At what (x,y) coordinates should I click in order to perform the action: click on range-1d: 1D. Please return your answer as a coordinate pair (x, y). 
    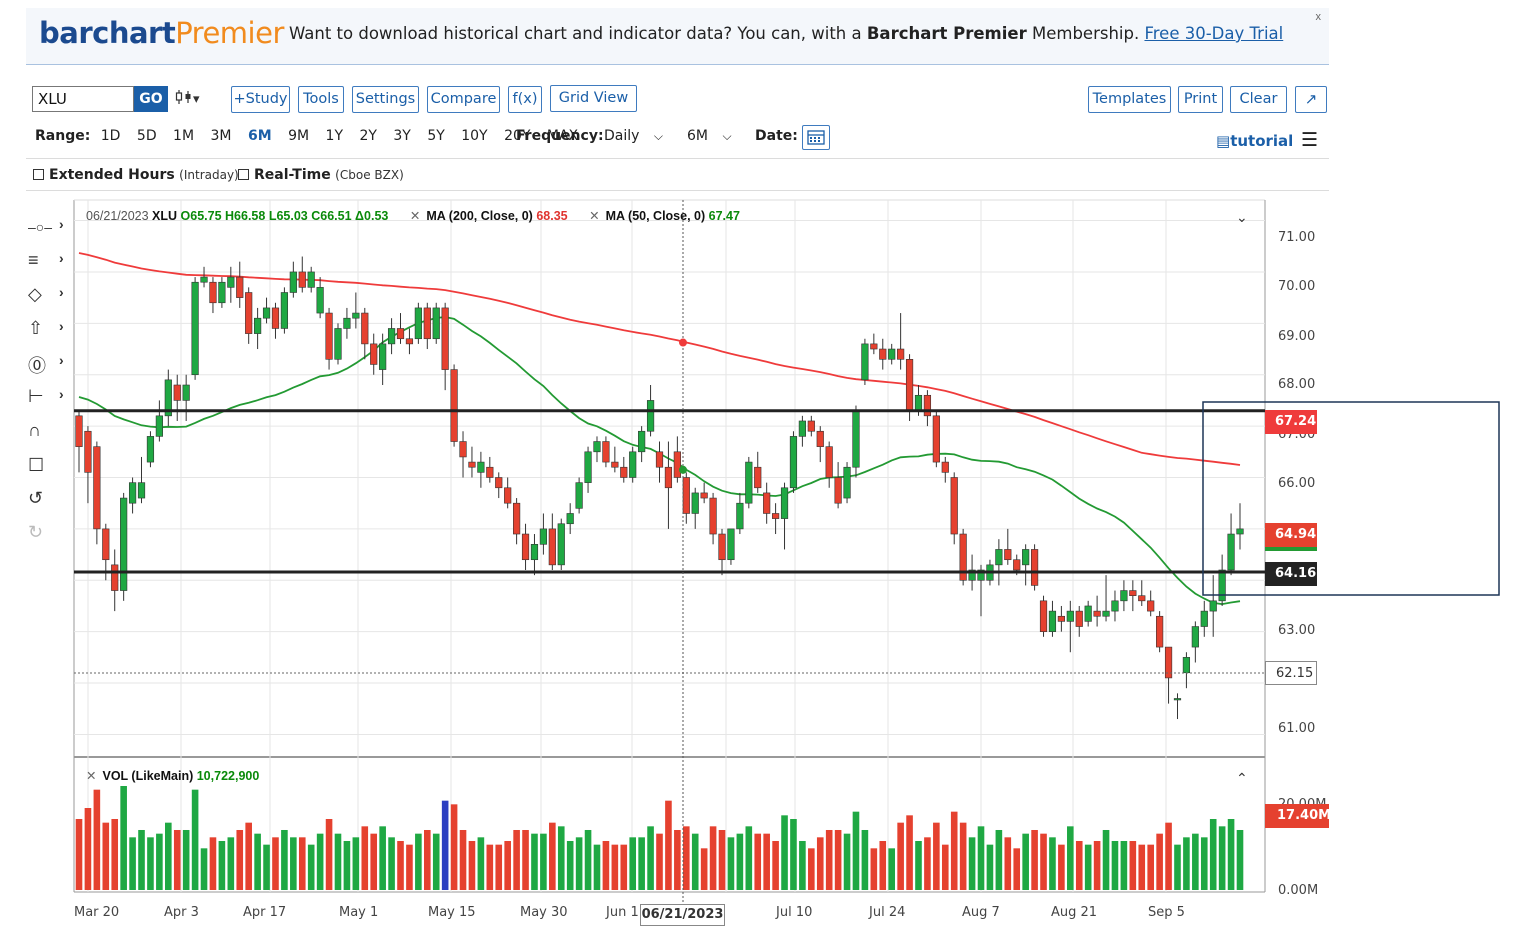
    Looking at the image, I should click on (110, 136).